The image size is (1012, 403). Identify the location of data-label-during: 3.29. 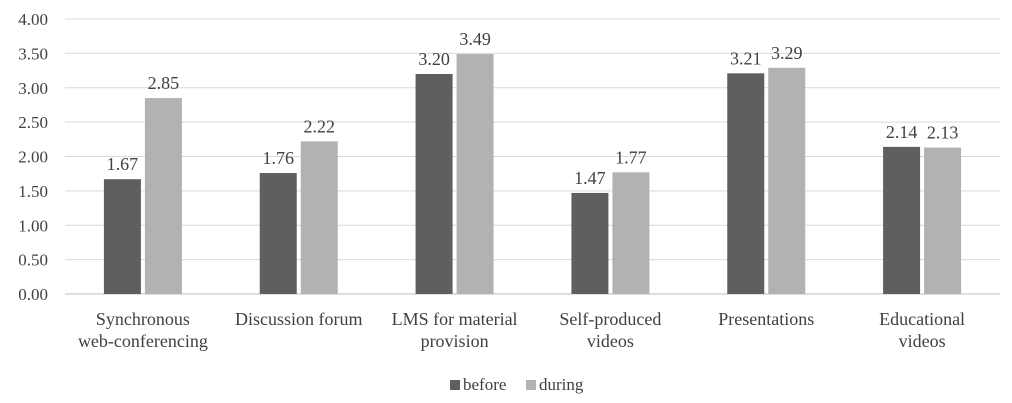
(787, 53).